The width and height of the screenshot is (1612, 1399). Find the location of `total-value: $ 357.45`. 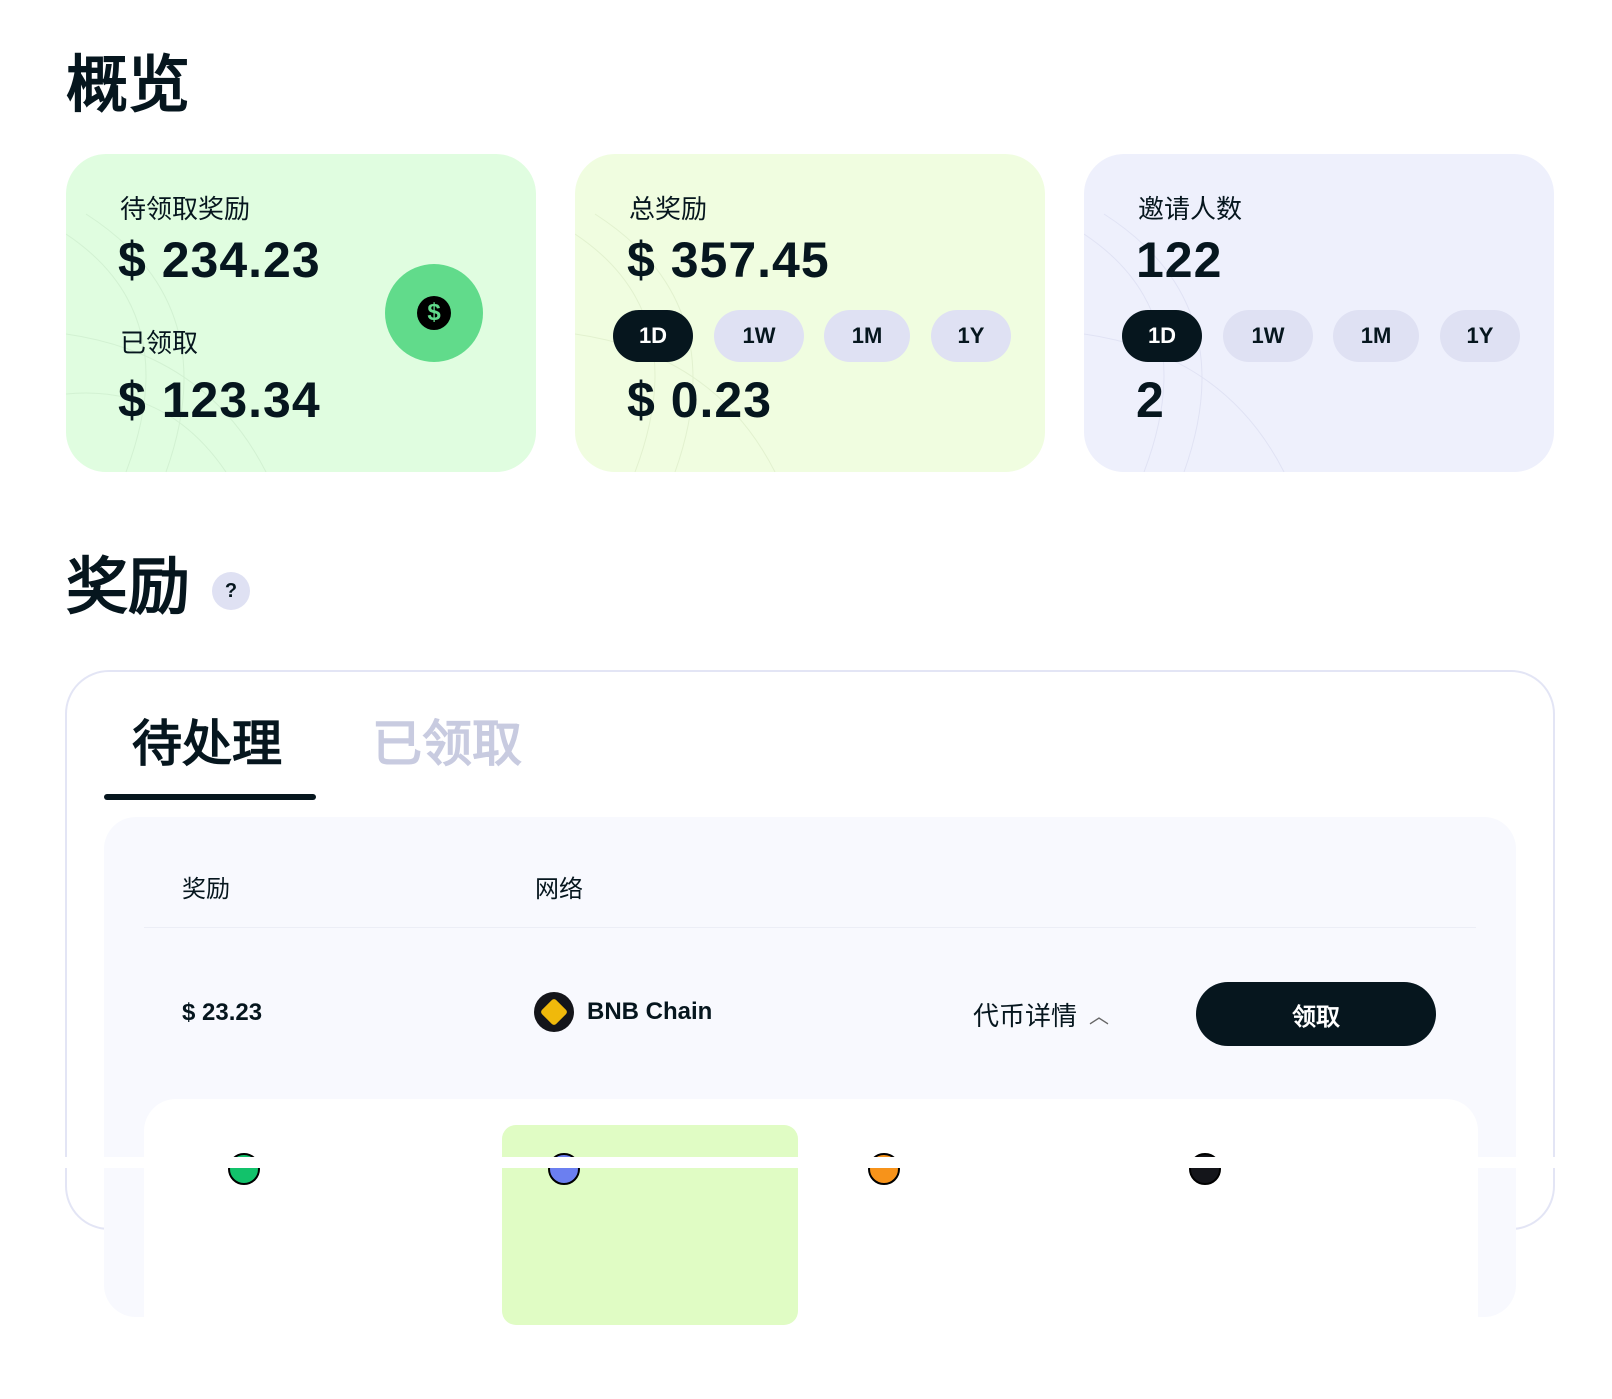

total-value: $ 357.45 is located at coordinates (728, 260).